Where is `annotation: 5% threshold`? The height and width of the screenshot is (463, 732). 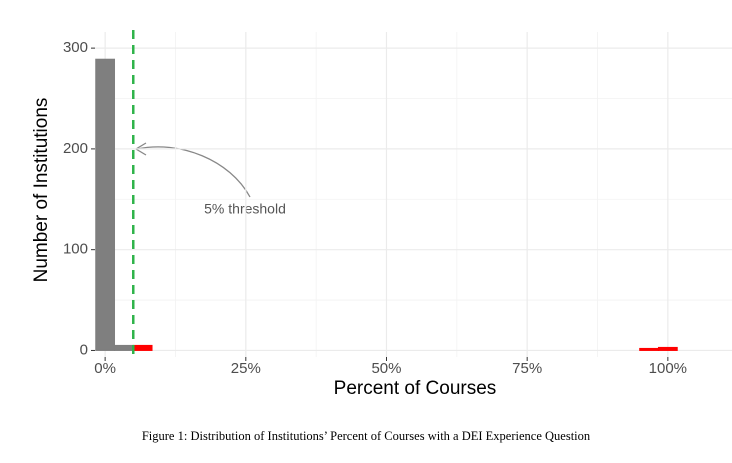
annotation: 5% threshold is located at coordinates (245, 209).